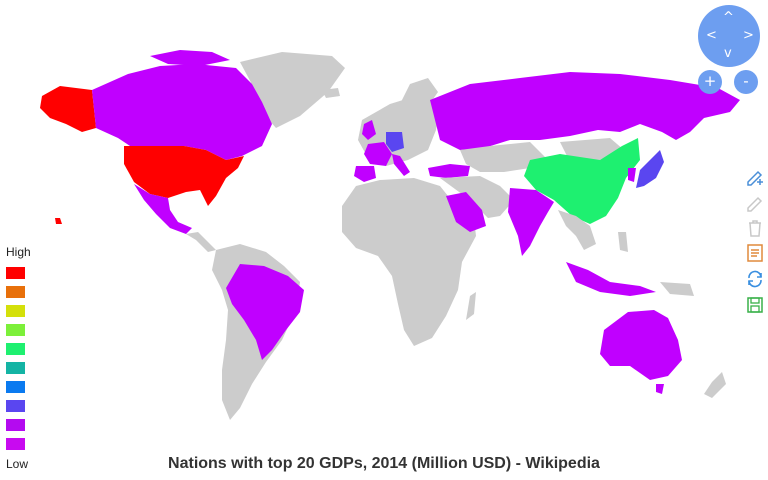  Describe the element at coordinates (471, 306) in the screenshot. I see `madagascar` at that location.